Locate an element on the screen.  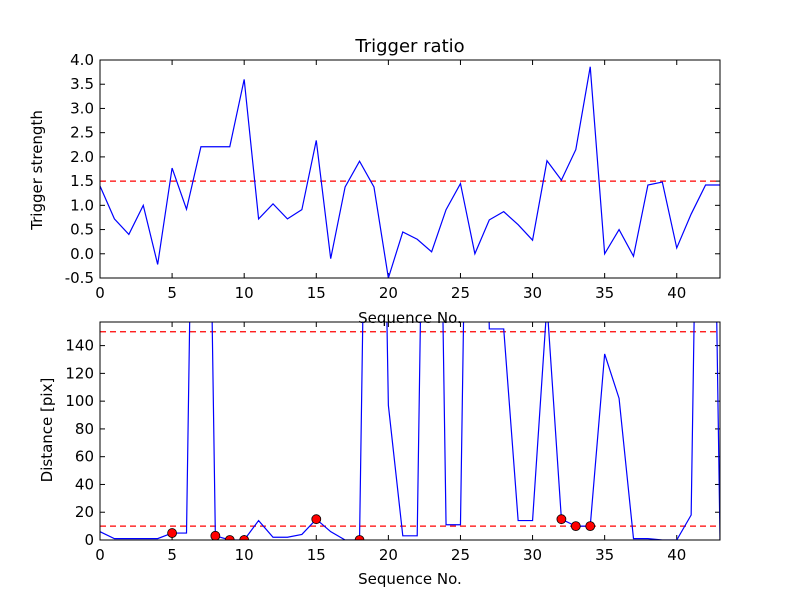
bottom-y-tick-label-4: 80 is located at coordinates (84, 429).